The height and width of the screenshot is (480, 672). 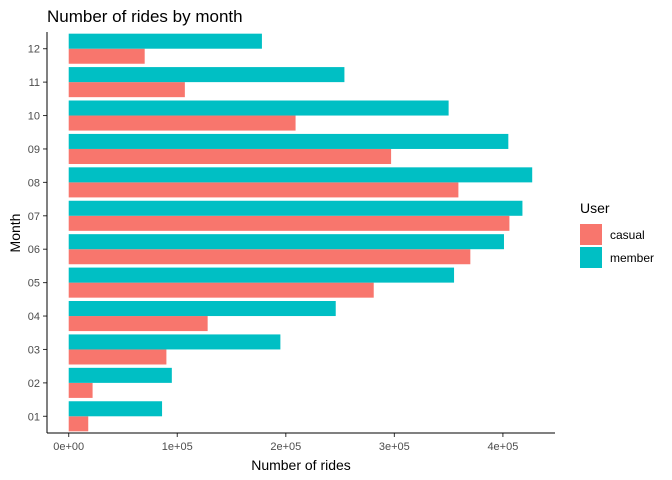 What do you see at coordinates (285, 447) in the screenshot?
I see `x-tick-label-2: 2e+05` at bounding box center [285, 447].